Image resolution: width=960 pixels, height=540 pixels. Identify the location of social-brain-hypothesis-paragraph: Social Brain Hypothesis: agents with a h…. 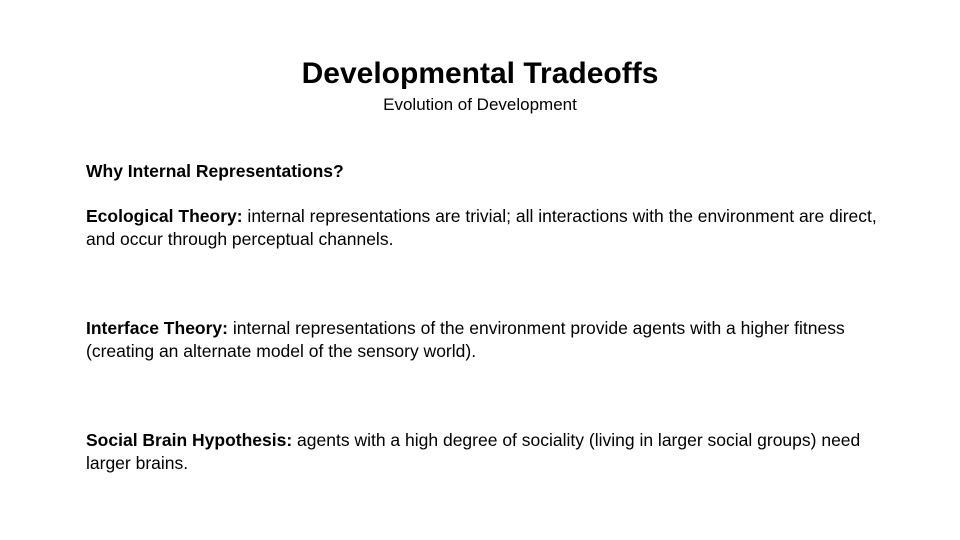
(486, 452).